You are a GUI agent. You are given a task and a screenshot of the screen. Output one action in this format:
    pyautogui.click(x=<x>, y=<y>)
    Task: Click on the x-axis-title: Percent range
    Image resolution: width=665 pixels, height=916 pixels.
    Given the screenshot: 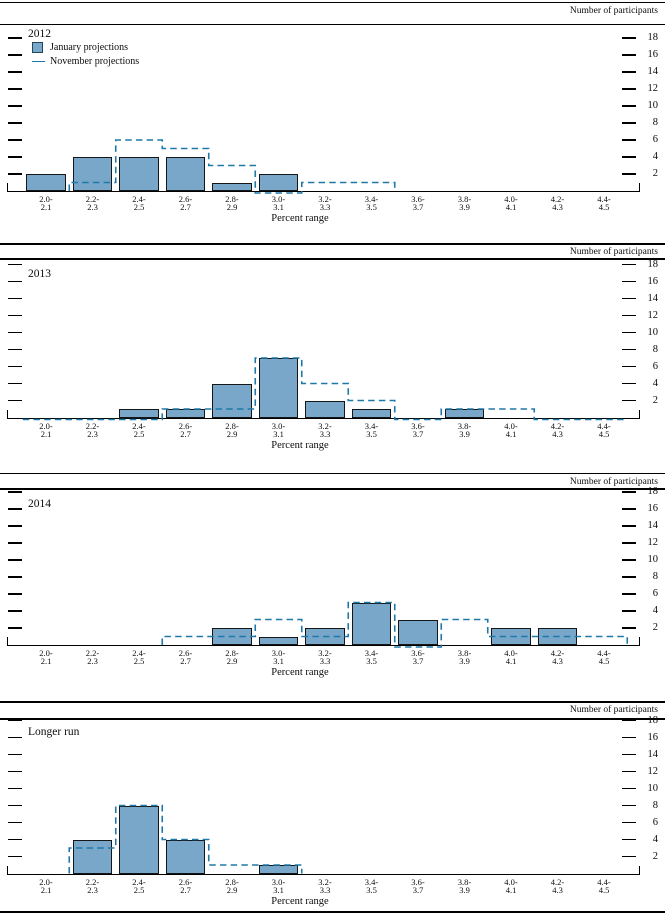 What is the action you would take?
    pyautogui.click(x=300, y=901)
    